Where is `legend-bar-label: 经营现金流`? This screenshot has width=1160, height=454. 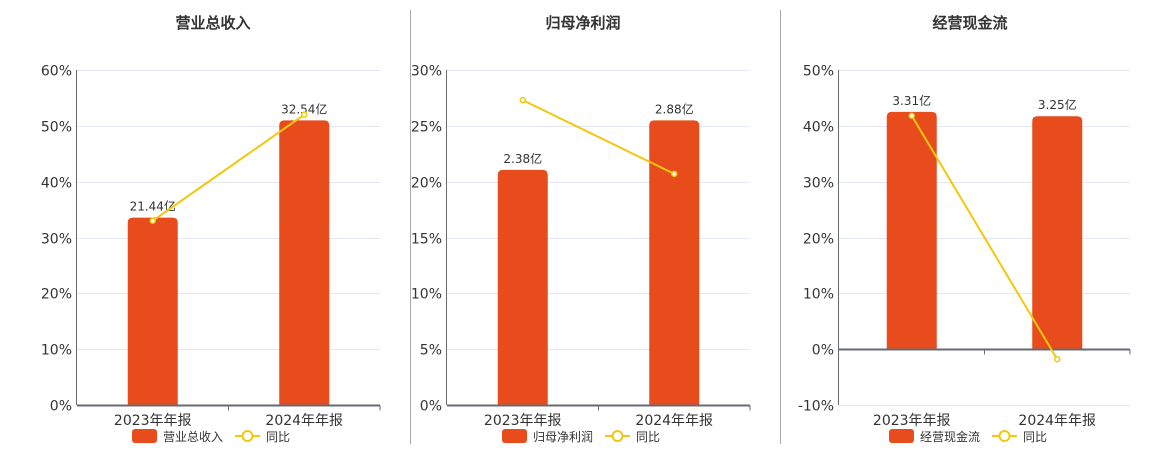
legend-bar-label: 经营现金流 is located at coordinates (950, 436).